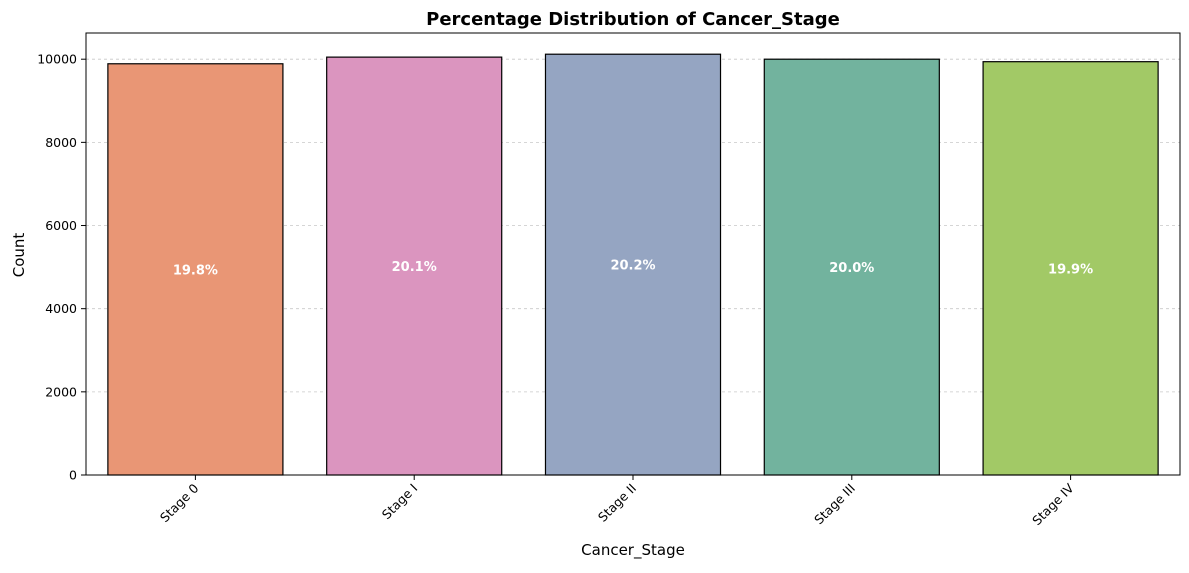  What do you see at coordinates (61, 308) in the screenshot?
I see `y-tick-label: 4000` at bounding box center [61, 308].